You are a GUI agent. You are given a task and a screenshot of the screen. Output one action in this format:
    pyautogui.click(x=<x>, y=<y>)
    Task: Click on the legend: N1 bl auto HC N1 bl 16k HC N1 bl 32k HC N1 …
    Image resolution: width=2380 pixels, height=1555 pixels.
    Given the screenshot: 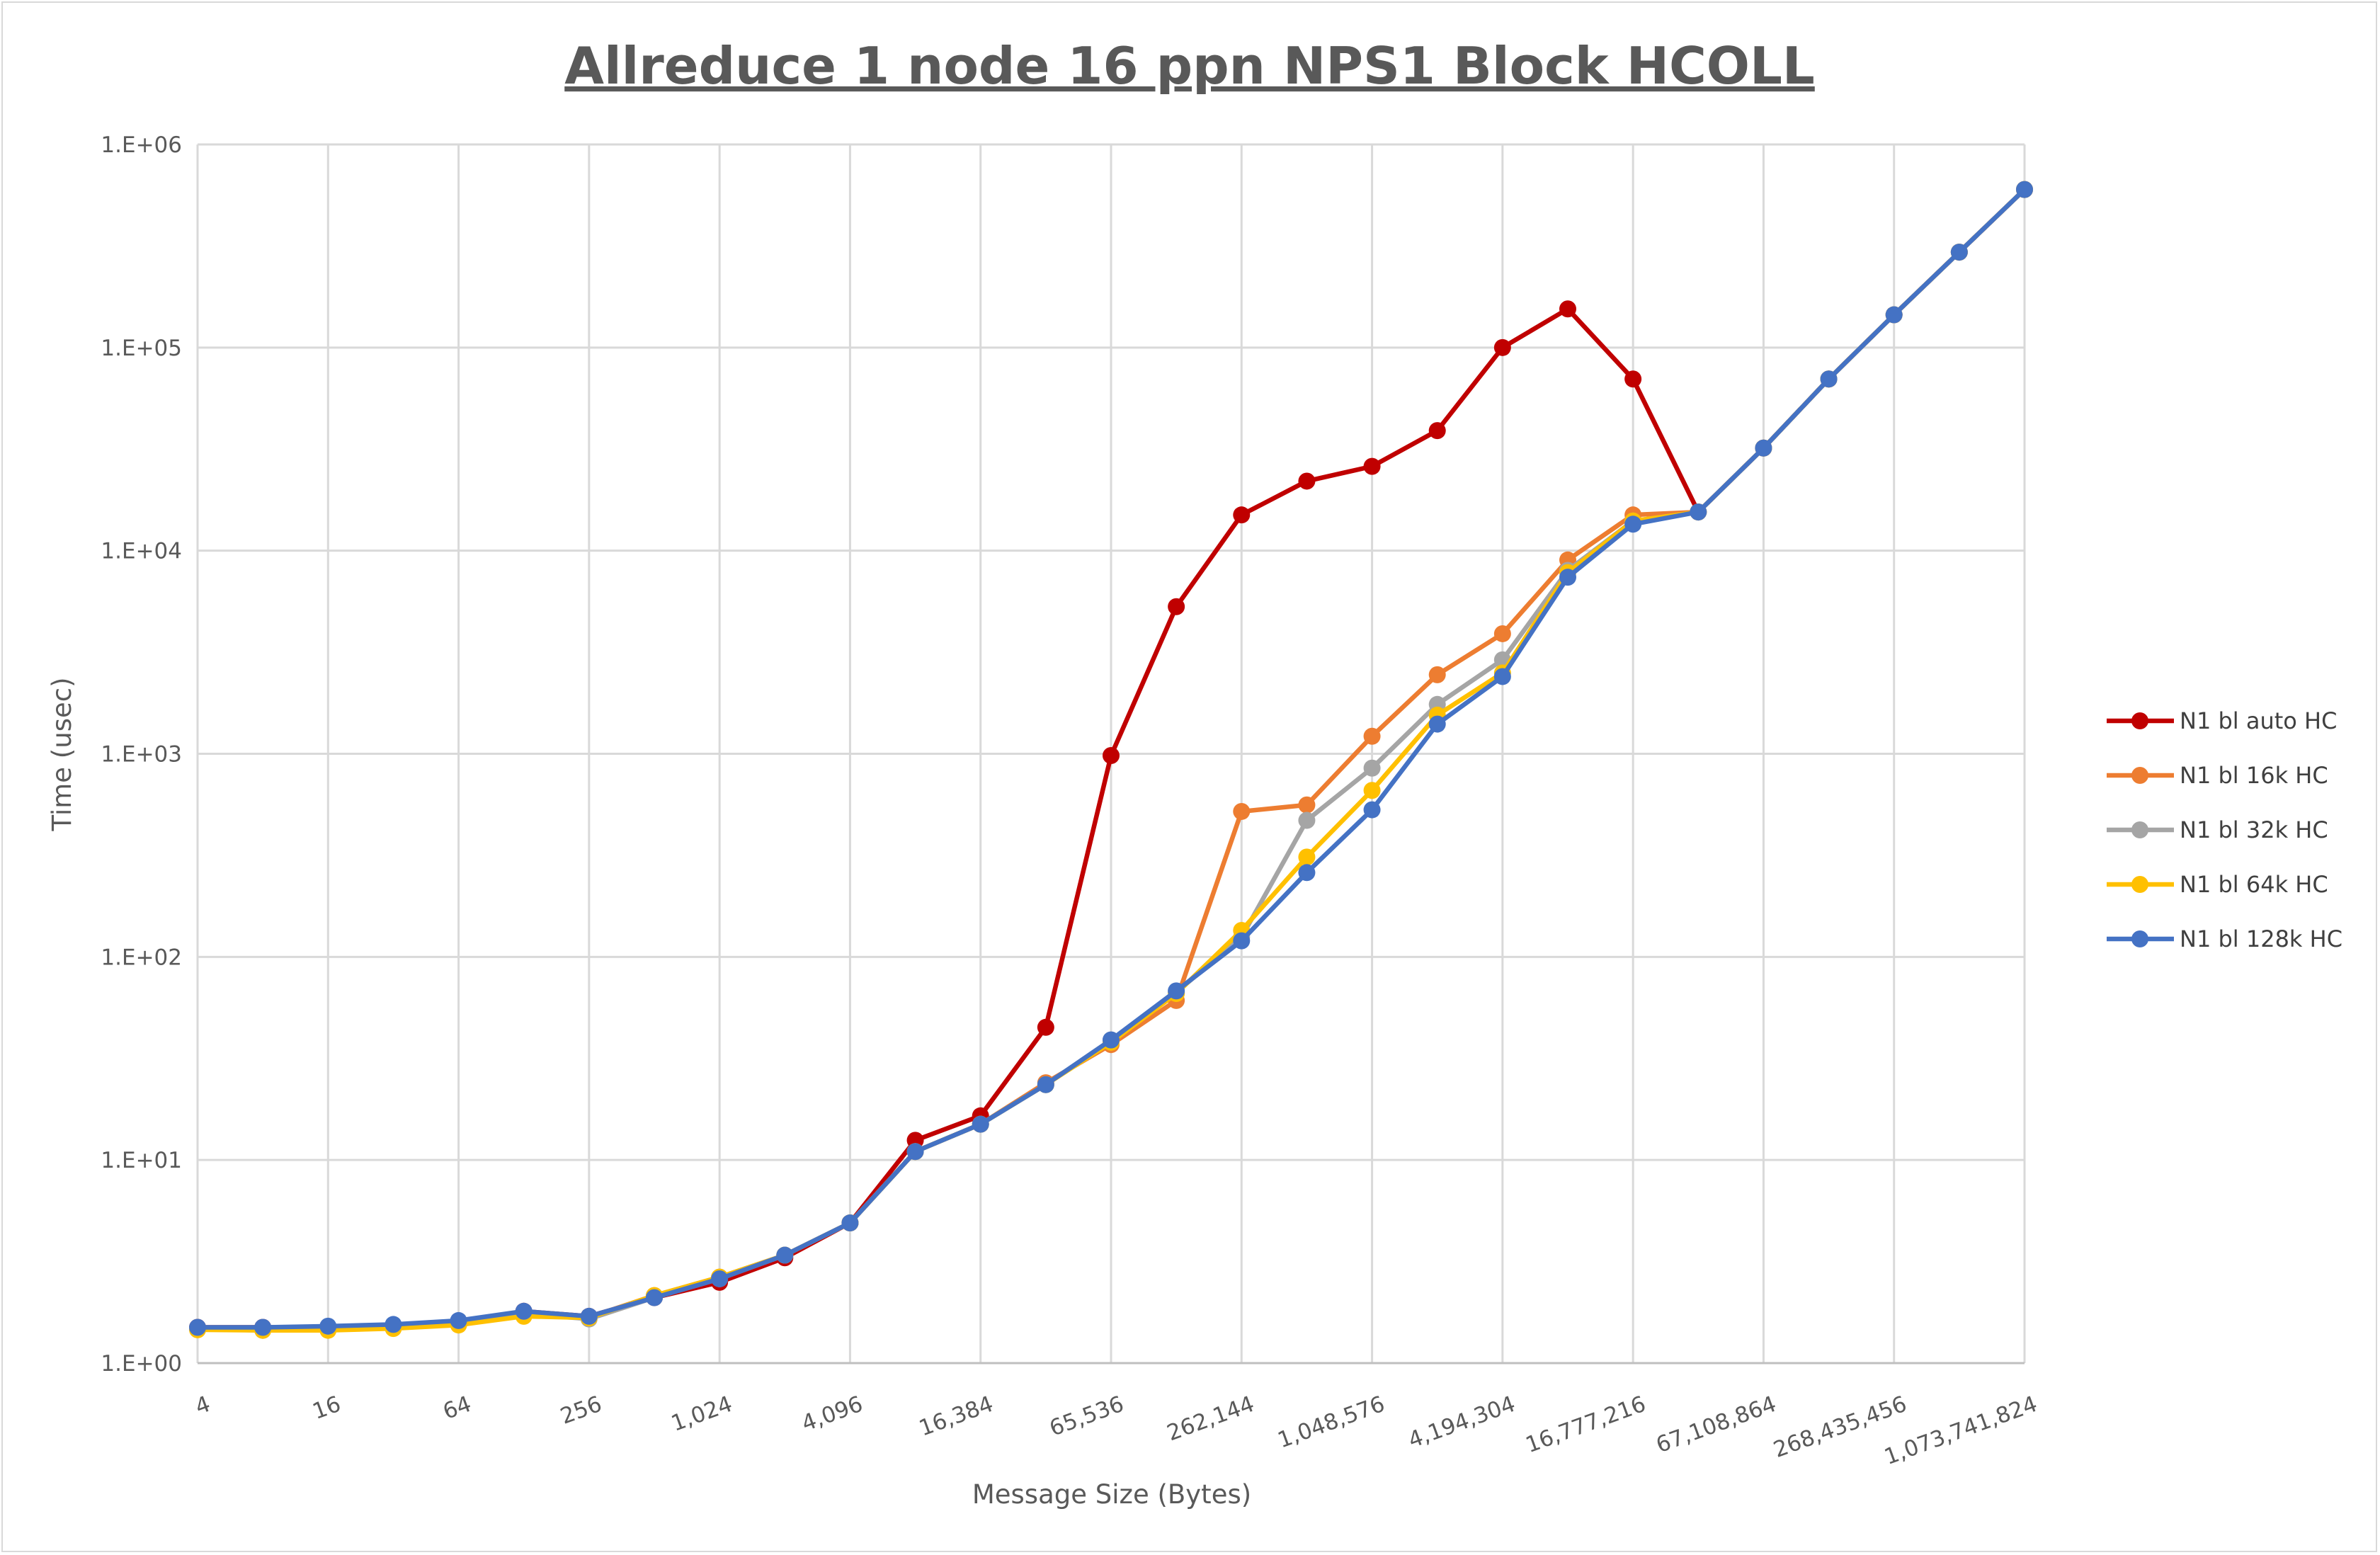 What is the action you would take?
    pyautogui.click(x=2224, y=830)
    